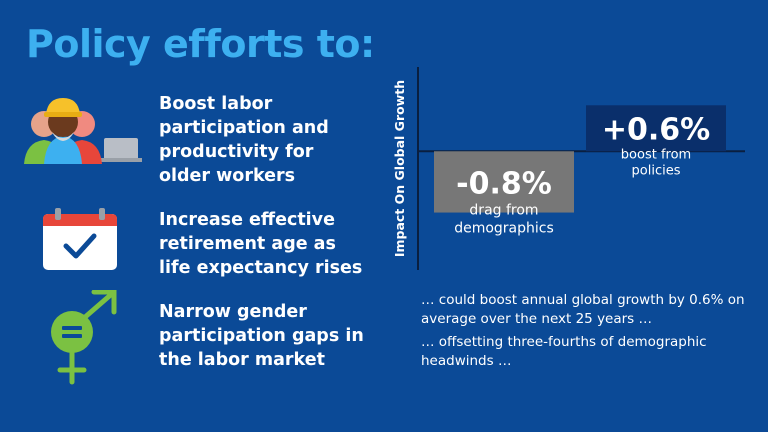 The height and width of the screenshot is (432, 768). I want to click on bar-demographics, so click(504, 182).